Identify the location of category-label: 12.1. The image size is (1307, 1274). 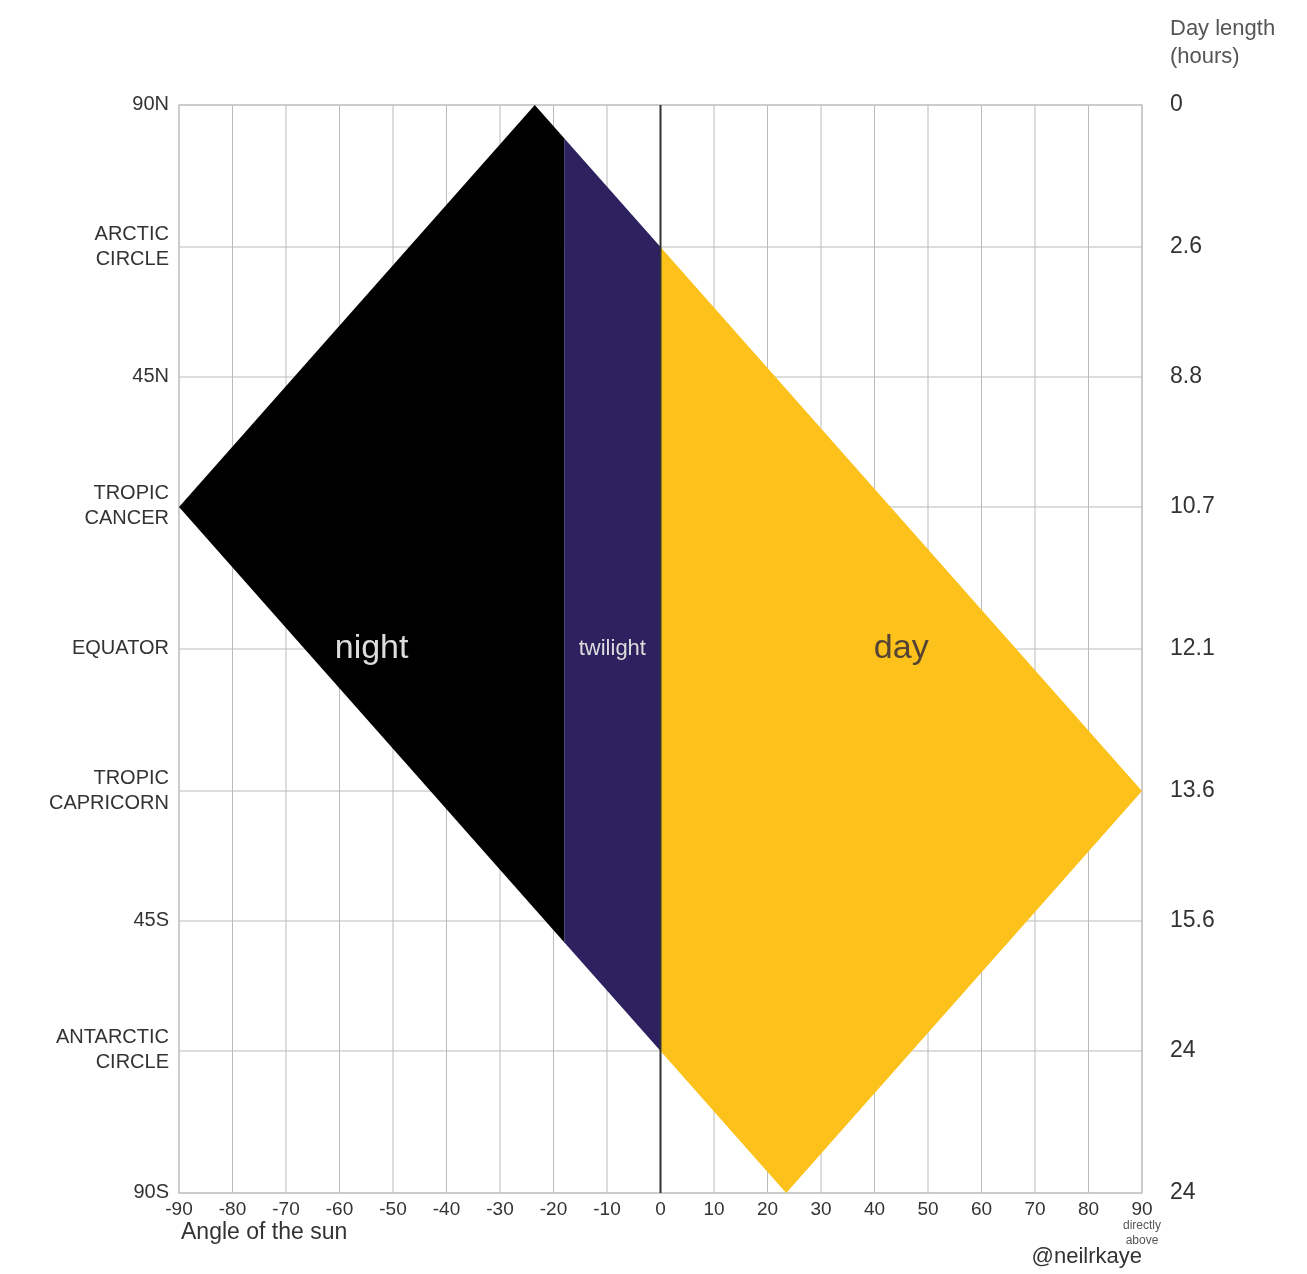
(1192, 647).